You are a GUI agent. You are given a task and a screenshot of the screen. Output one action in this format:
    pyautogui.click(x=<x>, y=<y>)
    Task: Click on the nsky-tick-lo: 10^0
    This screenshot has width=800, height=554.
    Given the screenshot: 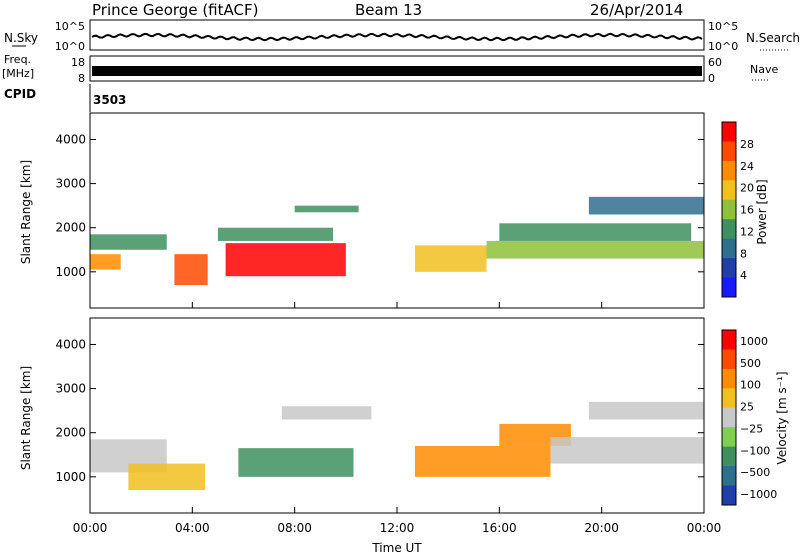 What is the action you would take?
    pyautogui.click(x=70, y=46)
    